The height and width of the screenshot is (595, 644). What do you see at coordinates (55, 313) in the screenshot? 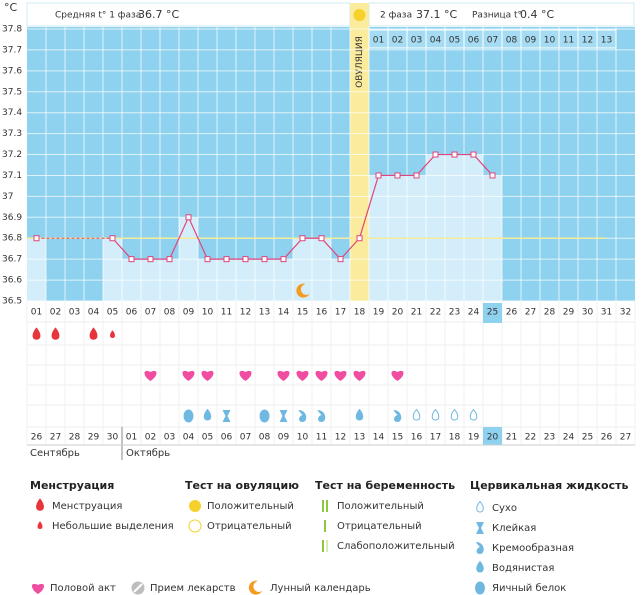
I see `x-tick-label: 02` at bounding box center [55, 313].